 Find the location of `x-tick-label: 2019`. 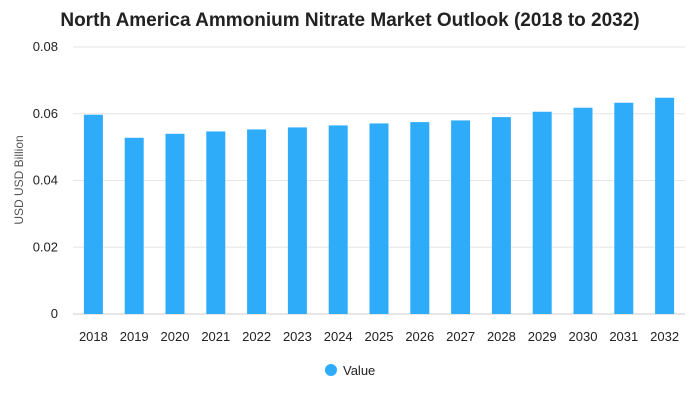

x-tick-label: 2019 is located at coordinates (134, 336).